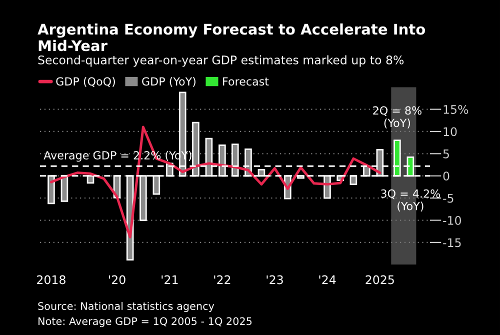  What do you see at coordinates (274, 279) in the screenshot?
I see `x-tick-label: '23` at bounding box center [274, 279].